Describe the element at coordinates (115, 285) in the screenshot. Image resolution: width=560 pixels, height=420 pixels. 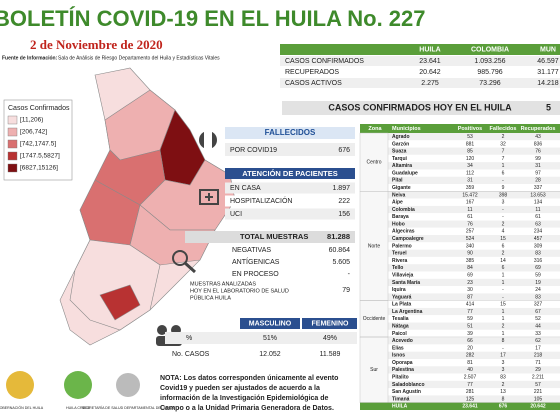
I see `map-region` at that location.